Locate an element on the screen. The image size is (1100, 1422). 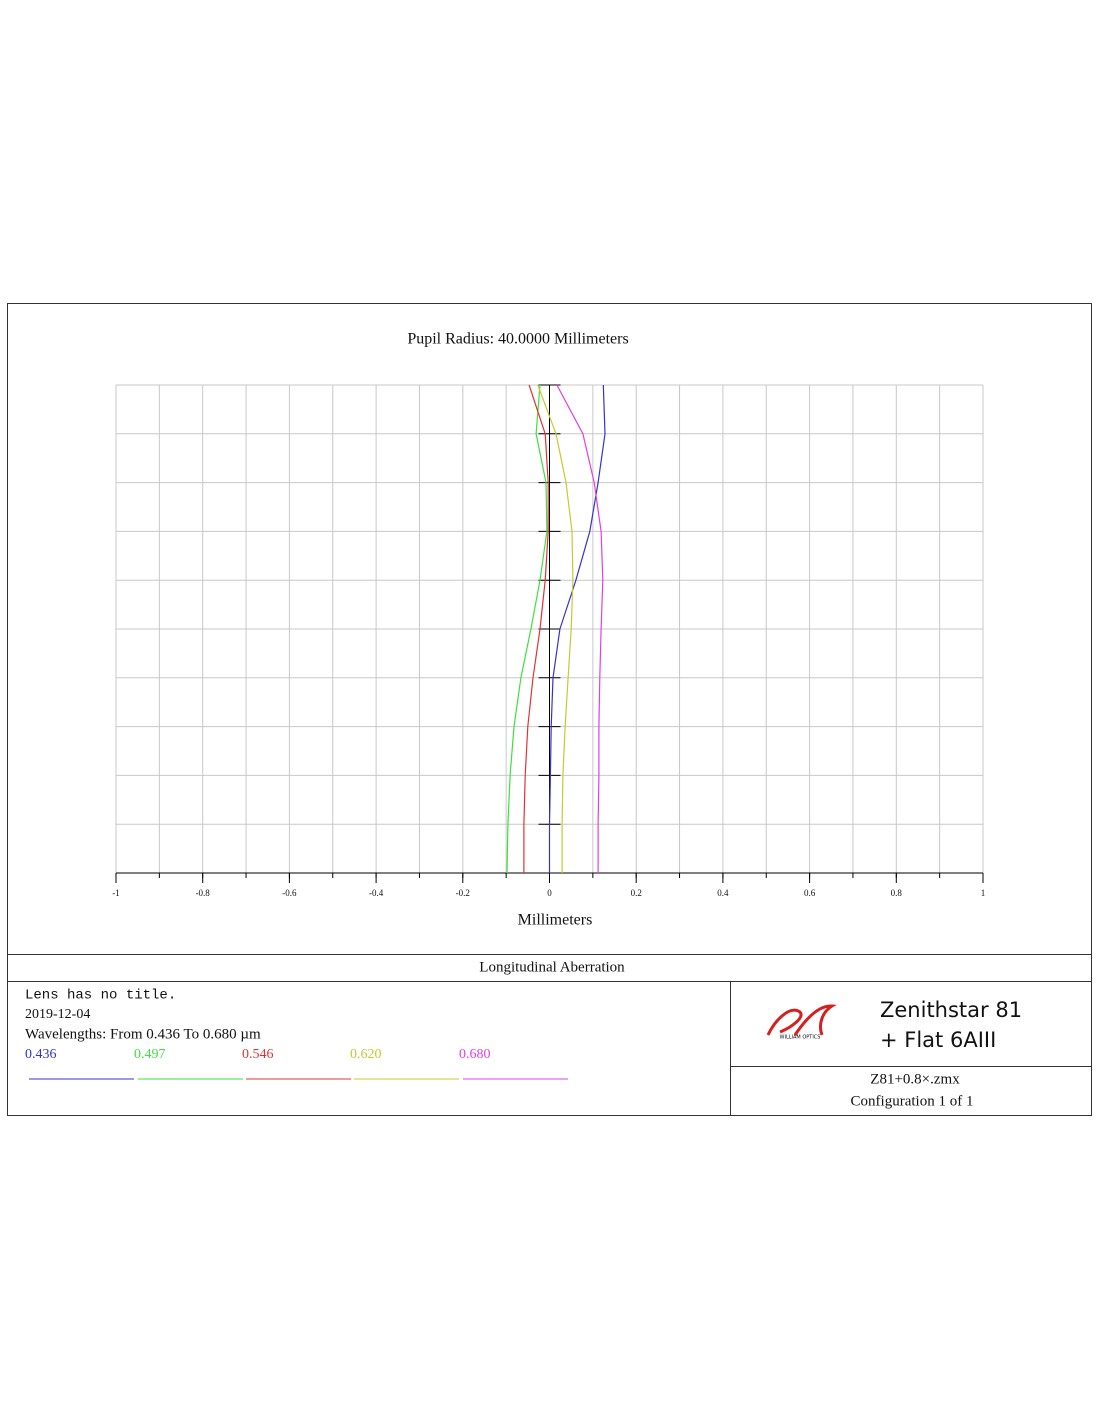
configuration: Configuration 1 of 1 is located at coordinates (912, 1101).